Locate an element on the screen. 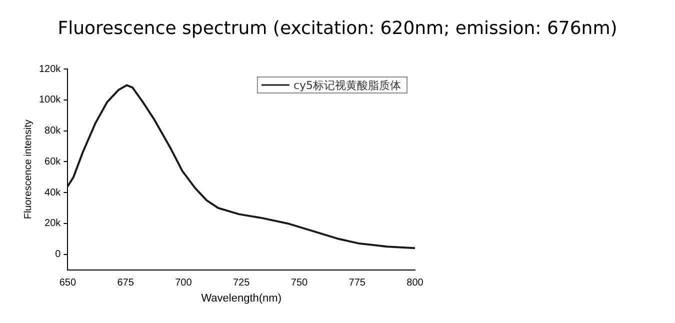 This screenshot has height=323, width=675. y-tick-label: 20k is located at coordinates (53, 224).